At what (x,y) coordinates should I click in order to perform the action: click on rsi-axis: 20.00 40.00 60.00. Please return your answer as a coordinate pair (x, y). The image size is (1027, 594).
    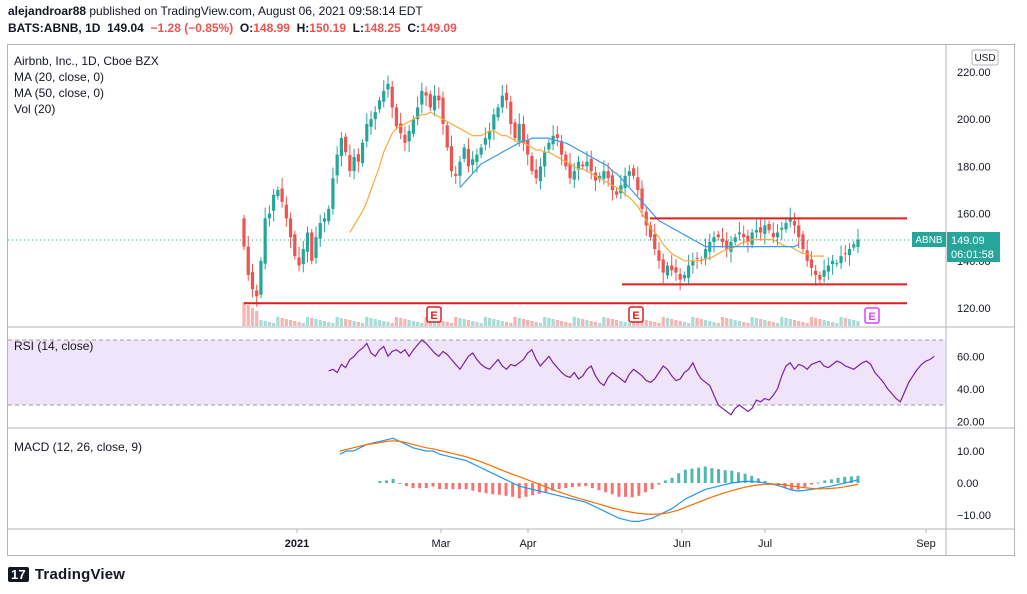
    Looking at the image, I should click on (971, 389).